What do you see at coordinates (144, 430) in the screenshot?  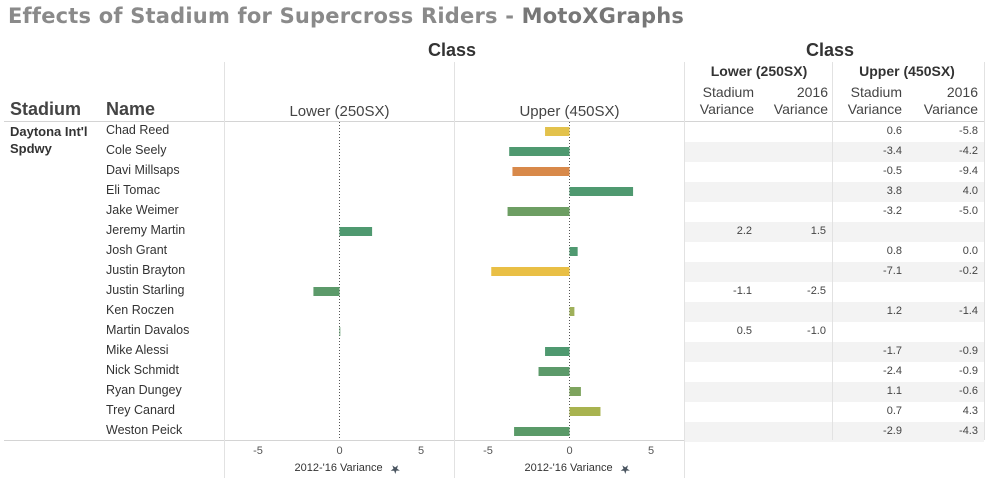 I see `rider-name: Weston Peick` at bounding box center [144, 430].